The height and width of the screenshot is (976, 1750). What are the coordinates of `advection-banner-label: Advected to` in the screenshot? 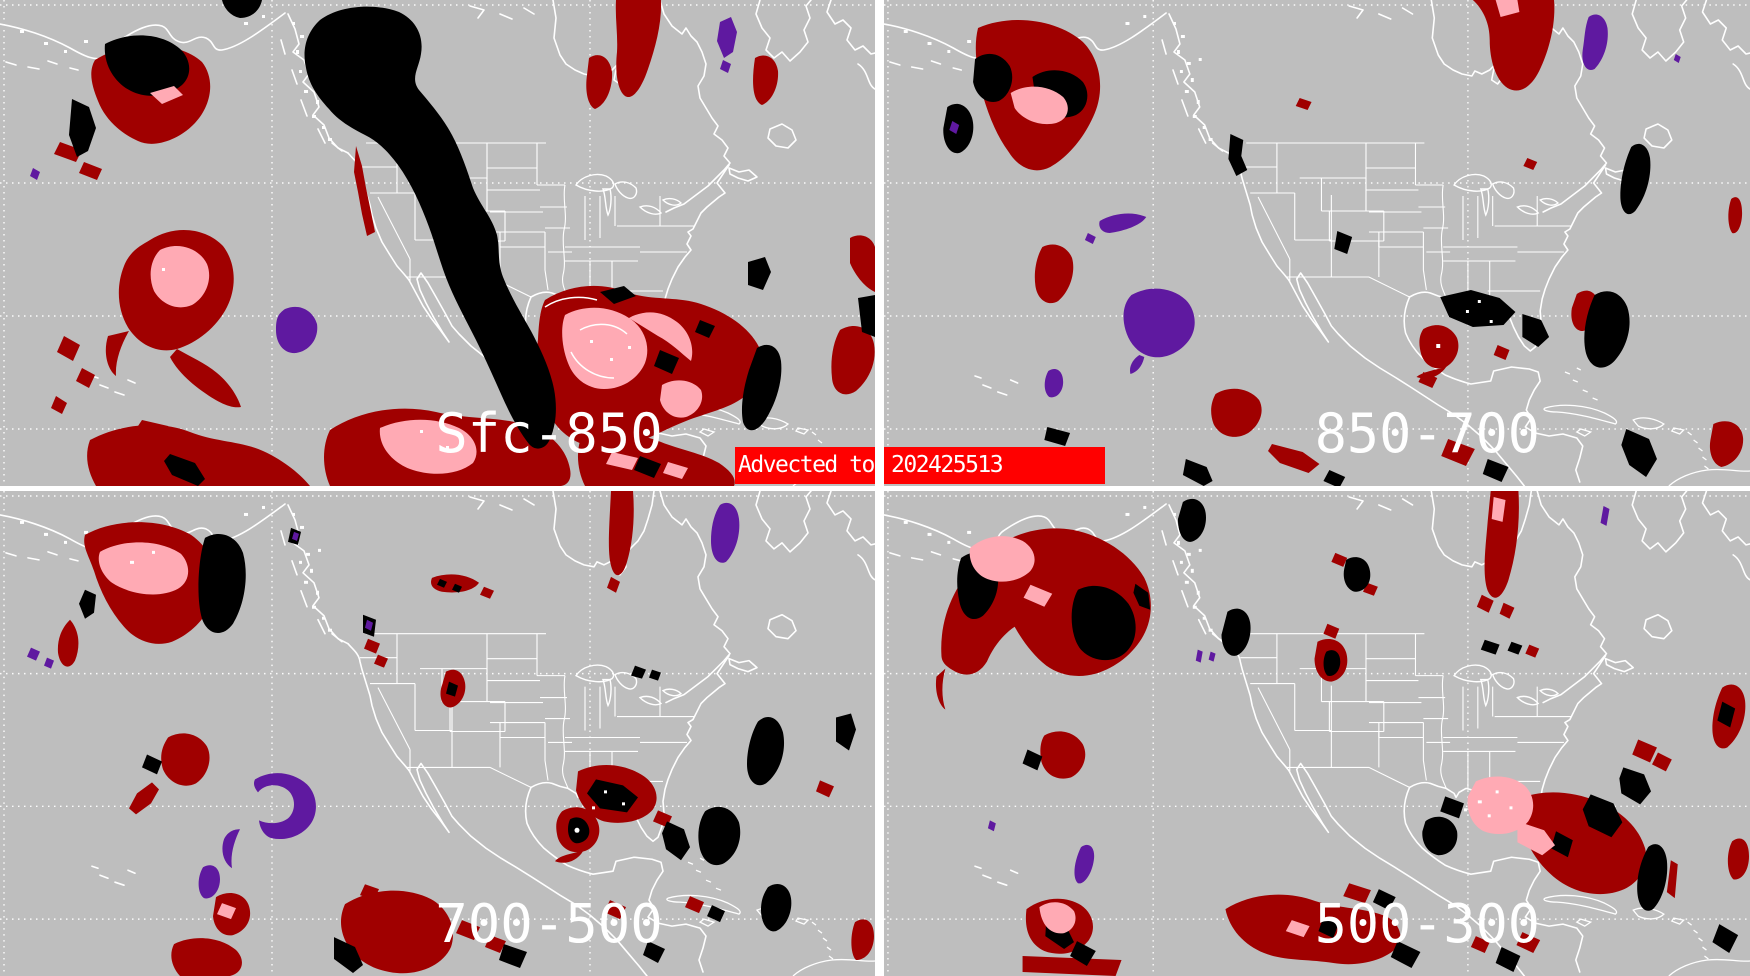 It's located at (805, 465).